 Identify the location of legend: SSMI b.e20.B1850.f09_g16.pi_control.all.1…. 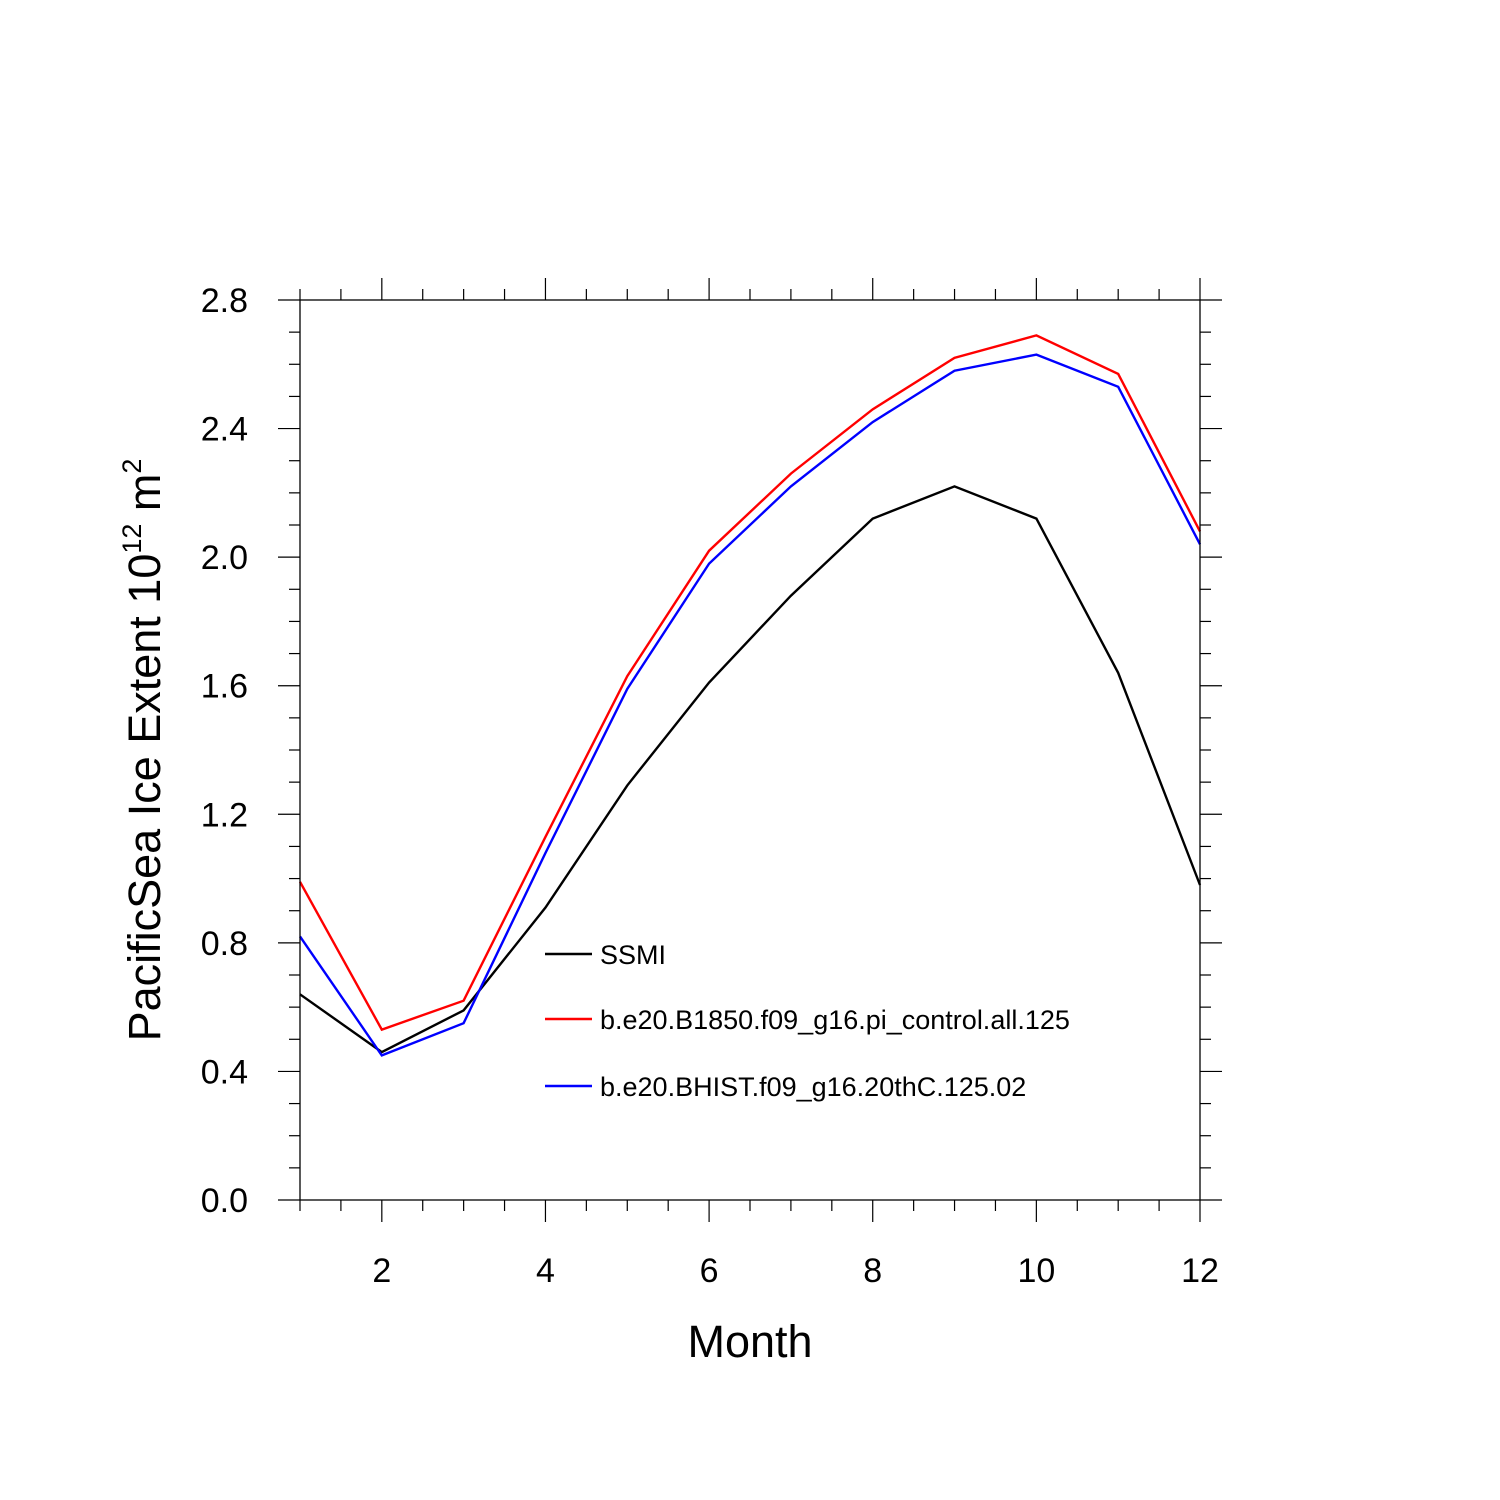
(807, 1021).